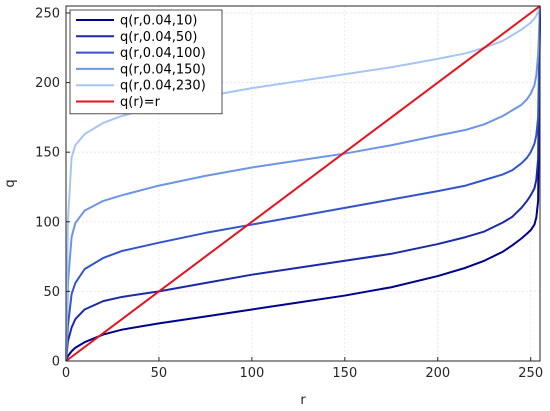  What do you see at coordinates (344, 373) in the screenshot?
I see `x-tick-label: 150` at bounding box center [344, 373].